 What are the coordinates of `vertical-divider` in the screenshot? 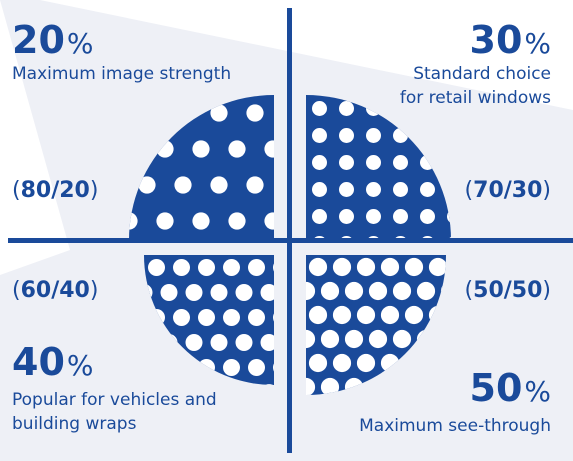 It's located at (289, 230).